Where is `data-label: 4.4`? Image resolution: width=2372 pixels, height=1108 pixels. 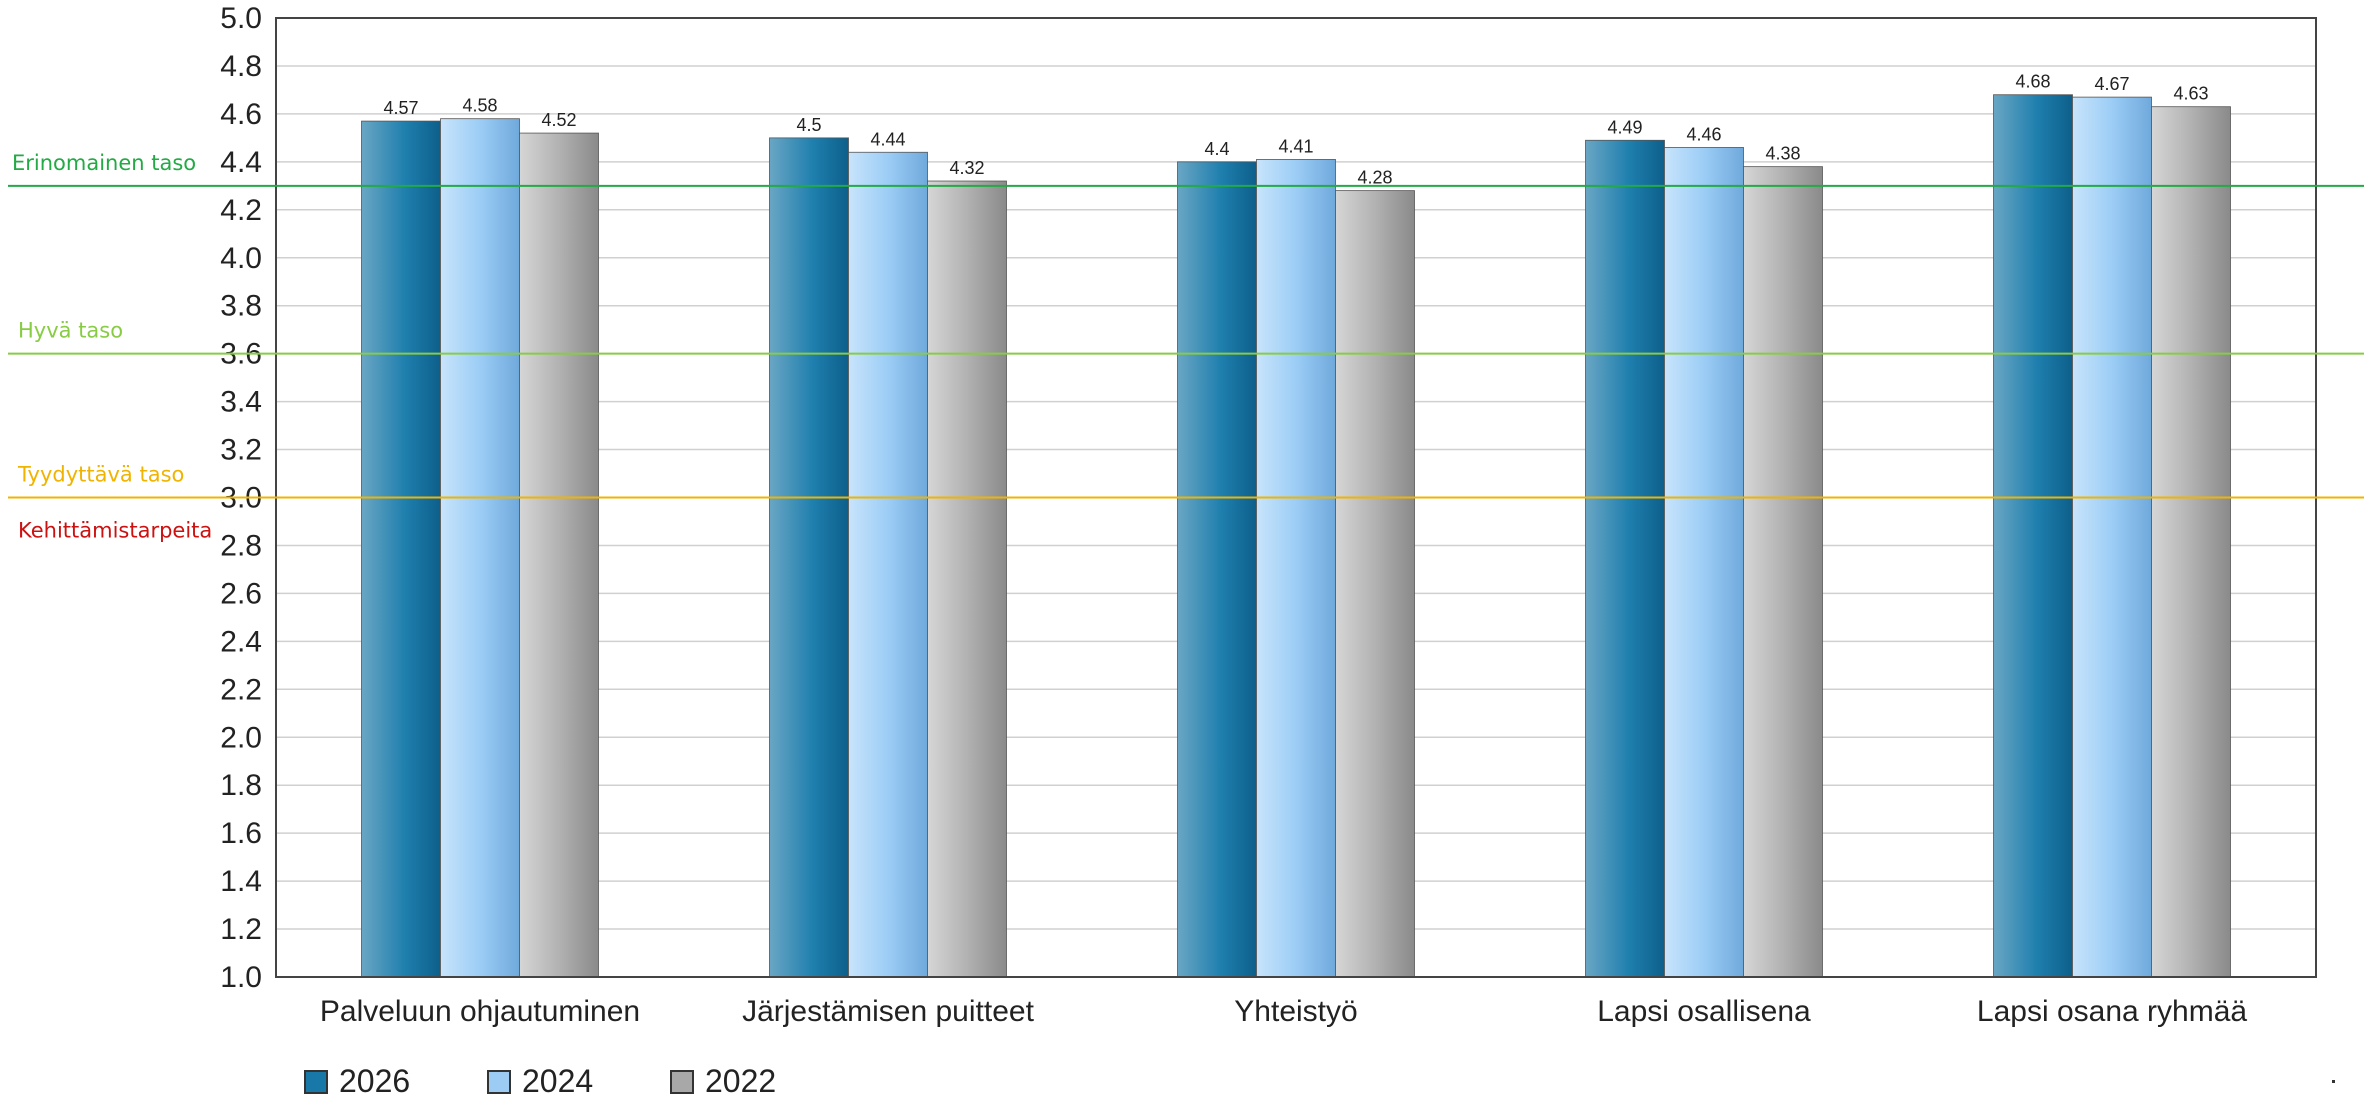 data-label: 4.4 is located at coordinates (1216, 149).